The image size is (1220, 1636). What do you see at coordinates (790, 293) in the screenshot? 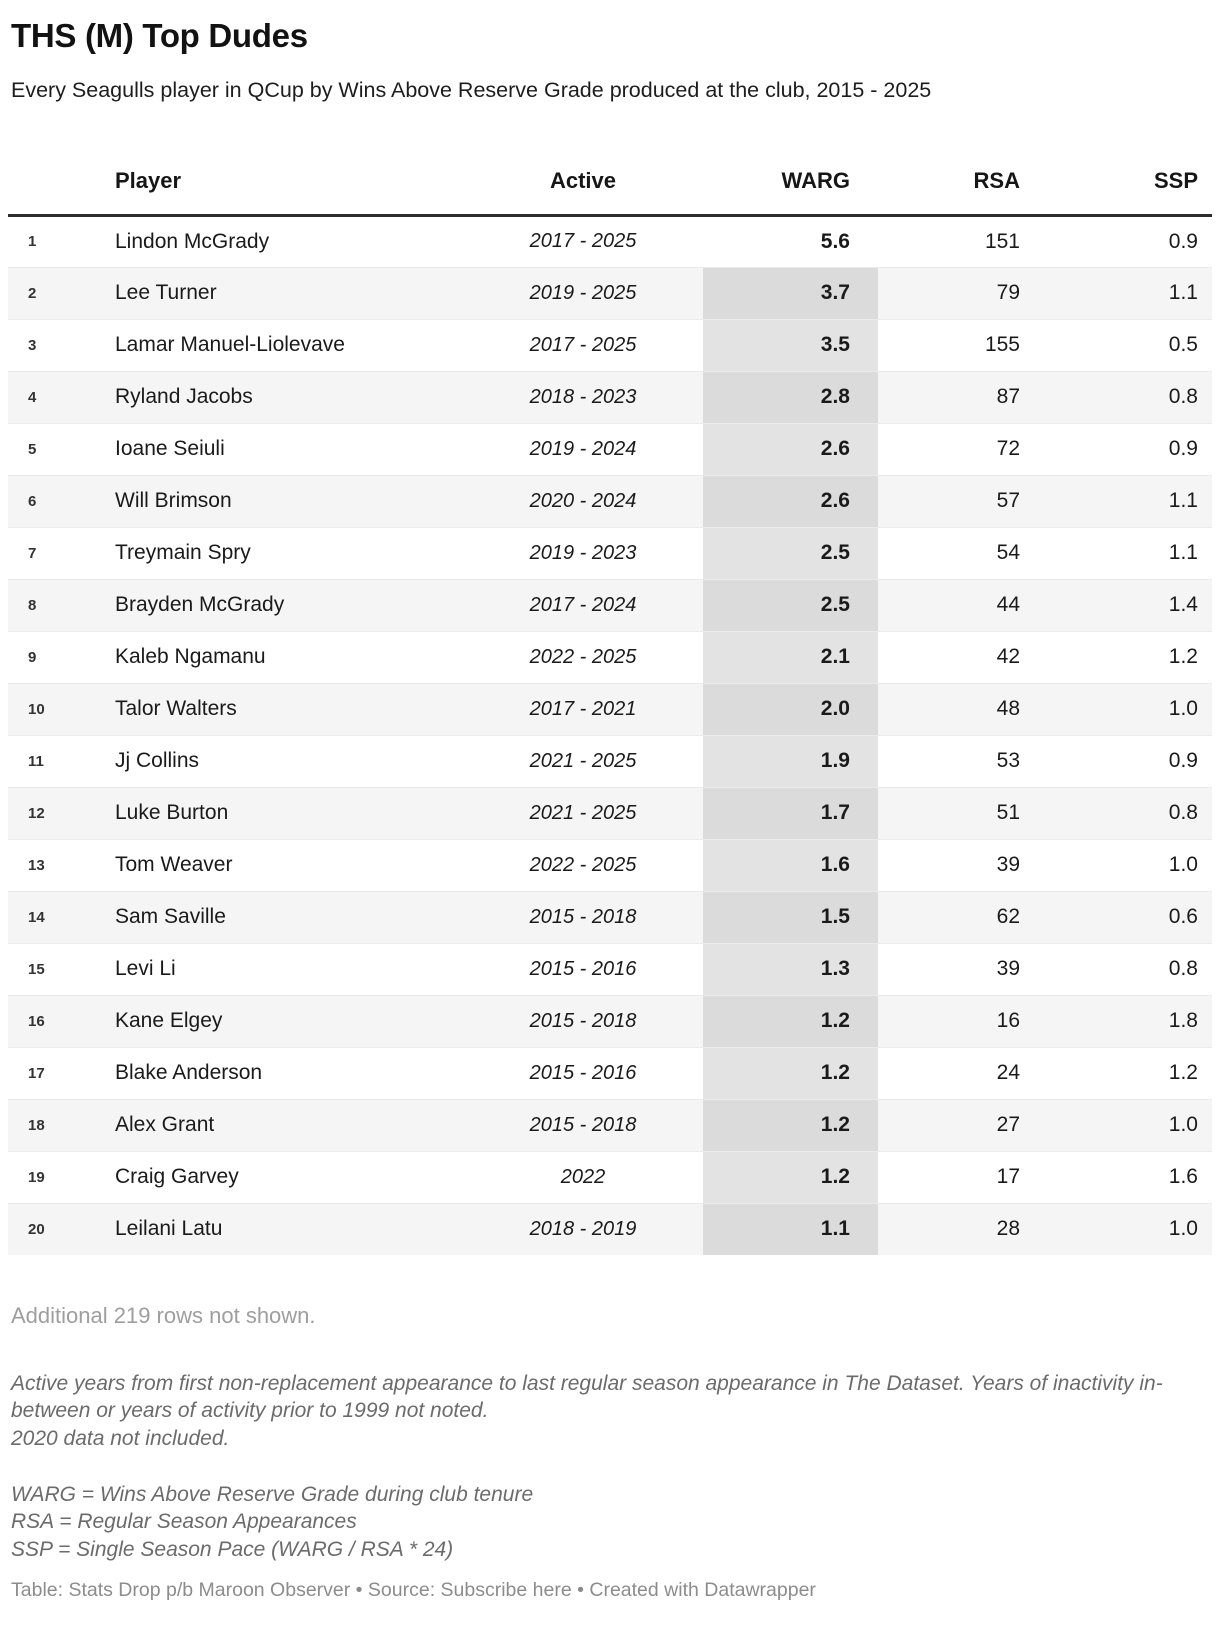
I see `cell-warg: 3.7` at bounding box center [790, 293].